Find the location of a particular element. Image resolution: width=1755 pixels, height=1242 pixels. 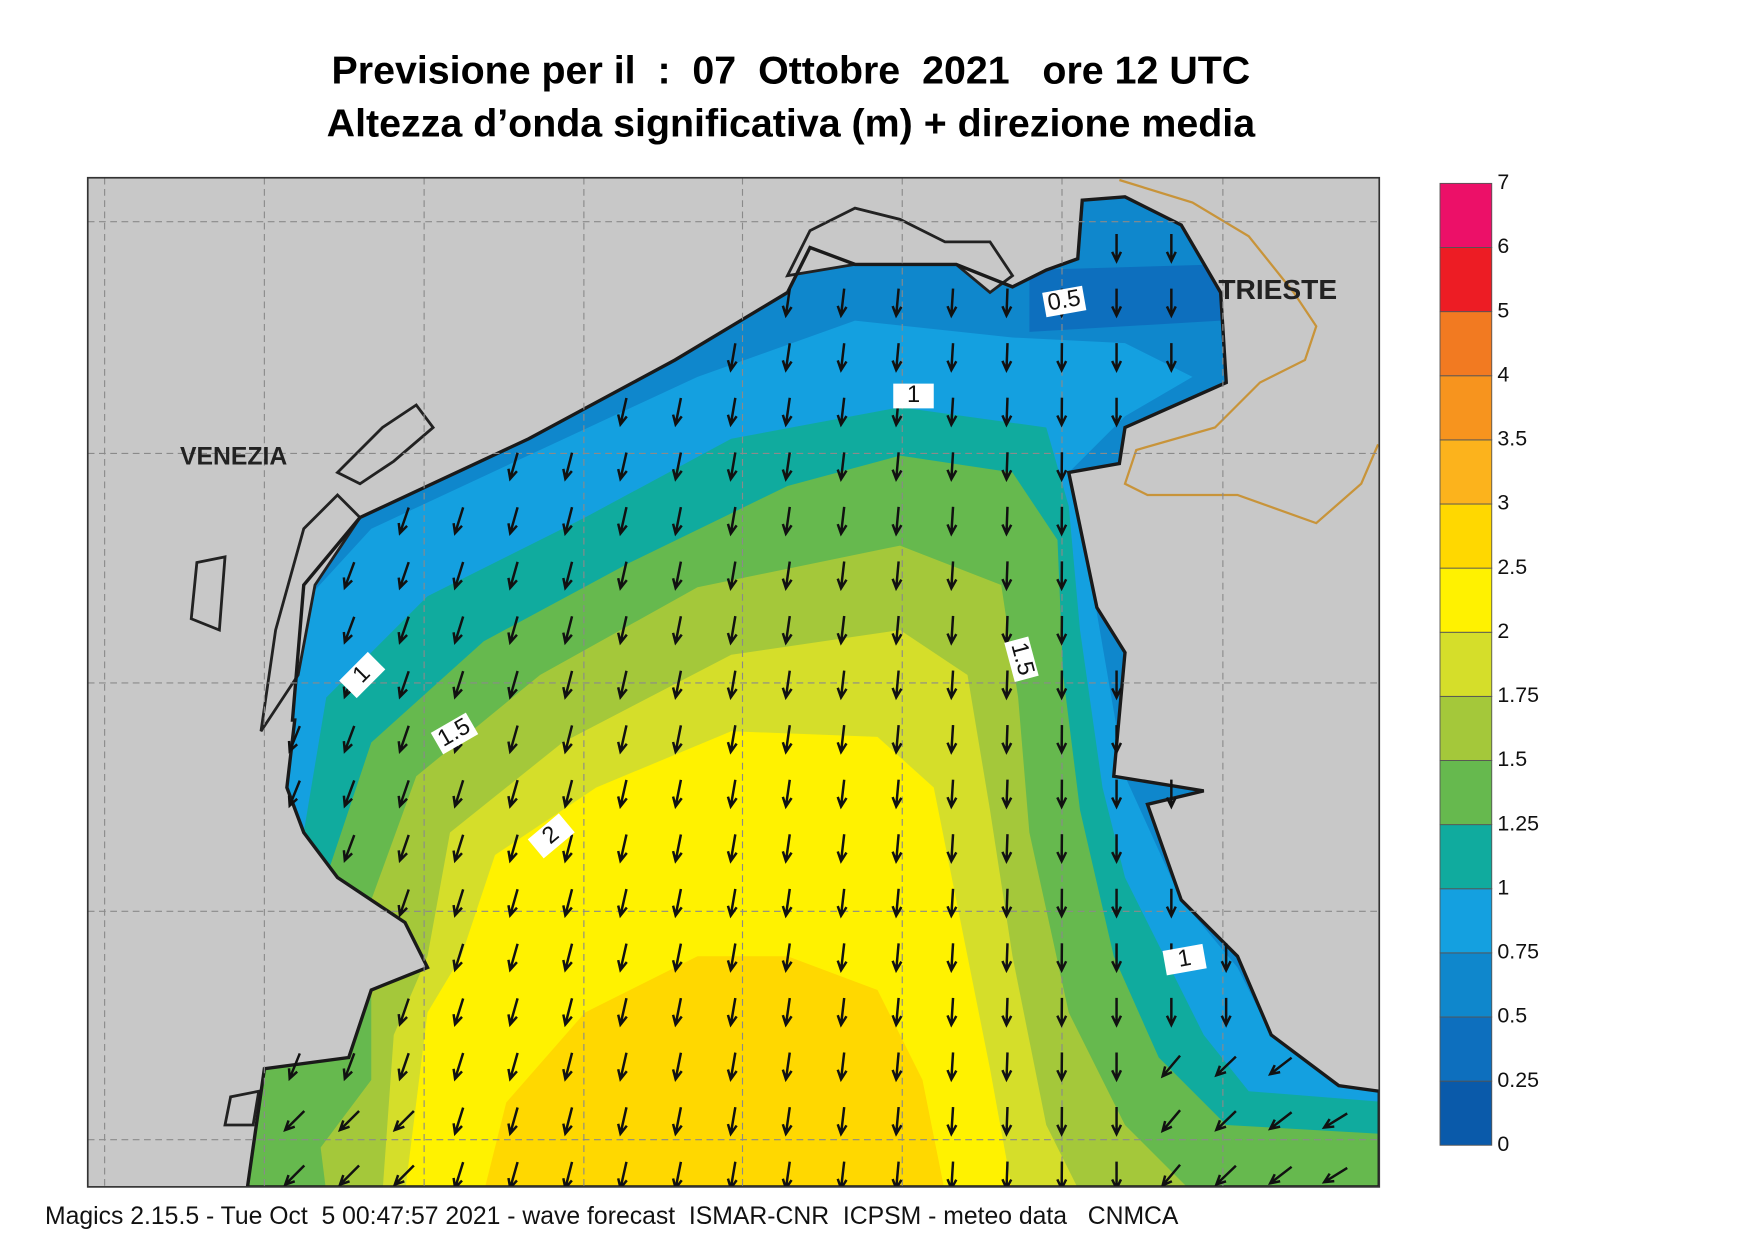

border-line is located at coordinates (1249, 351).